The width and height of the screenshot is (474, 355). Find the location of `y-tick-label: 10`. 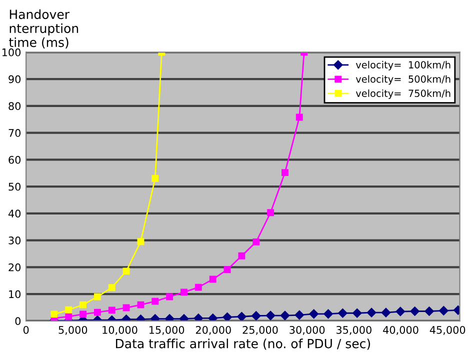

y-tick-label: 10 is located at coordinates (15, 294).